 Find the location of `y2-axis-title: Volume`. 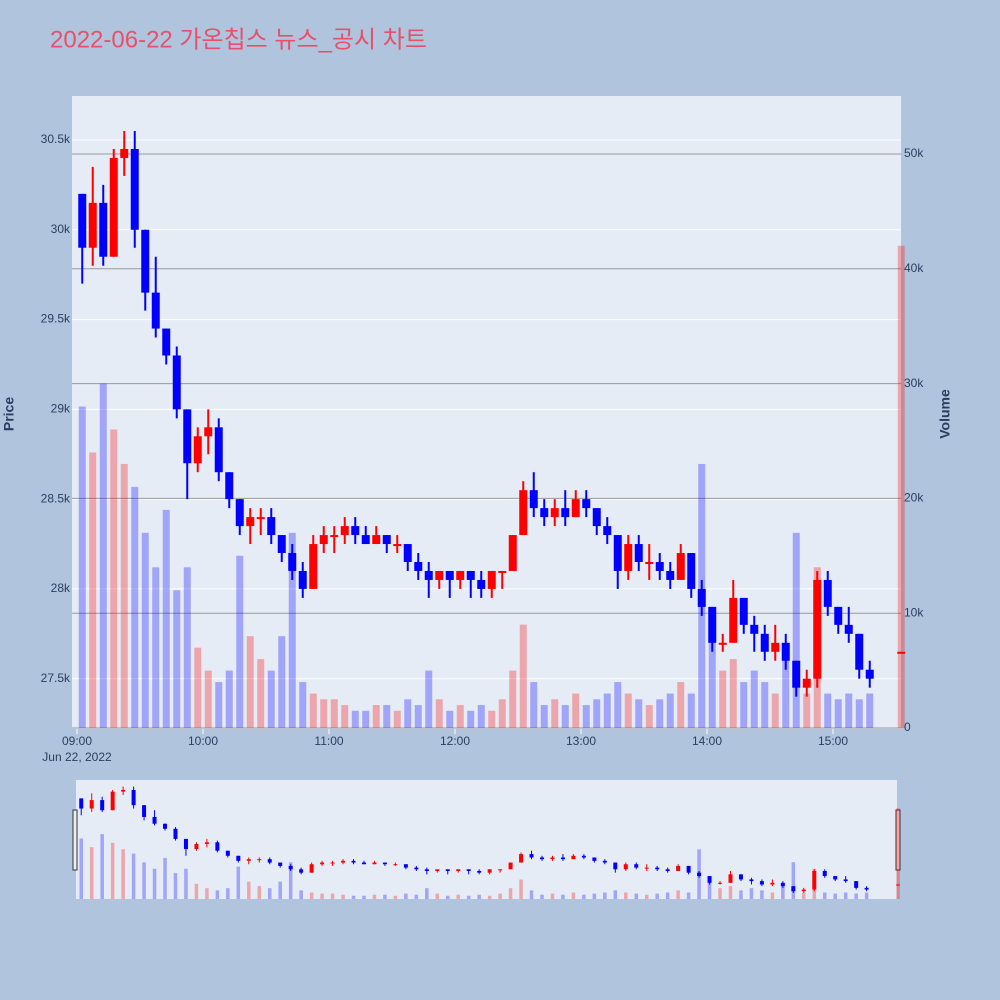

y2-axis-title: Volume is located at coordinates (945, 414).